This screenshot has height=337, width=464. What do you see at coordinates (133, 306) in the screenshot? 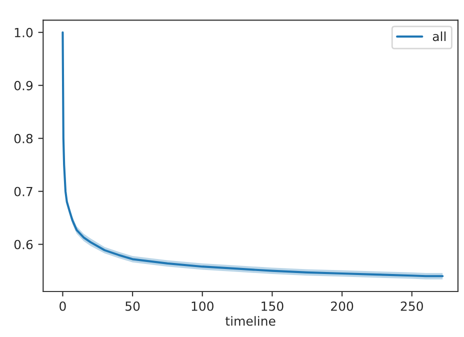
I see `x-tick-label: 50` at bounding box center [133, 306].